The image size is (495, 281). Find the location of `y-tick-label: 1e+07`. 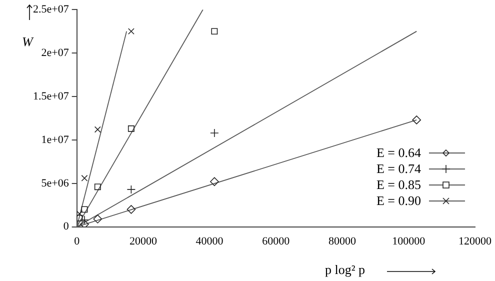

y-tick-label: 1e+07 is located at coordinates (55, 140).